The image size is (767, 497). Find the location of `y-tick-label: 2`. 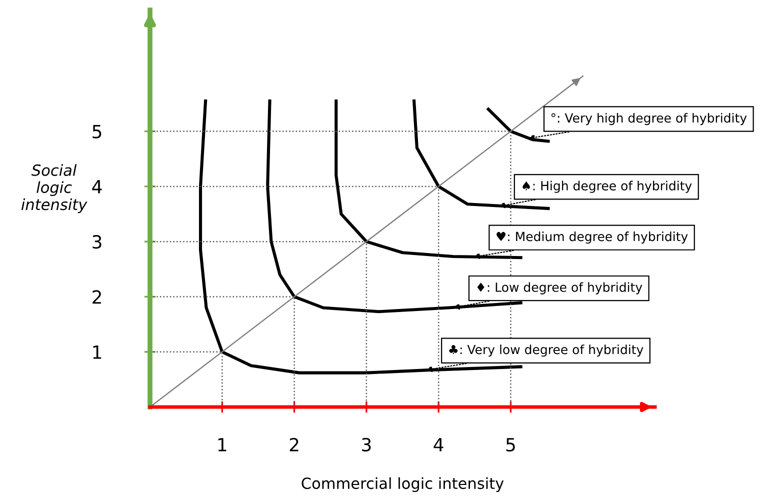

y-tick-label: 2 is located at coordinates (96, 297).